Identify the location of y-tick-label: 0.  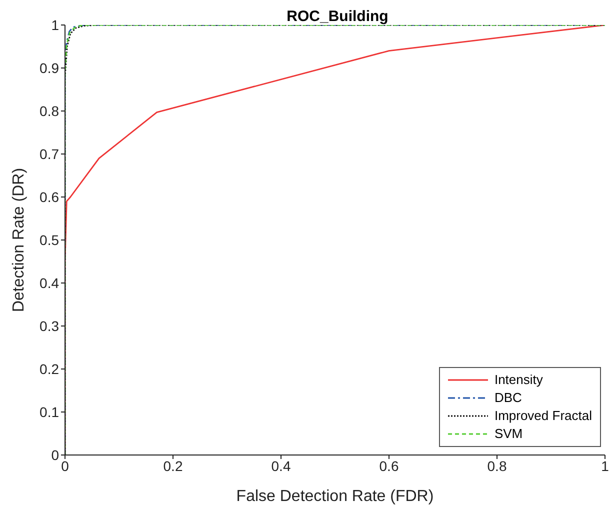
(55, 454).